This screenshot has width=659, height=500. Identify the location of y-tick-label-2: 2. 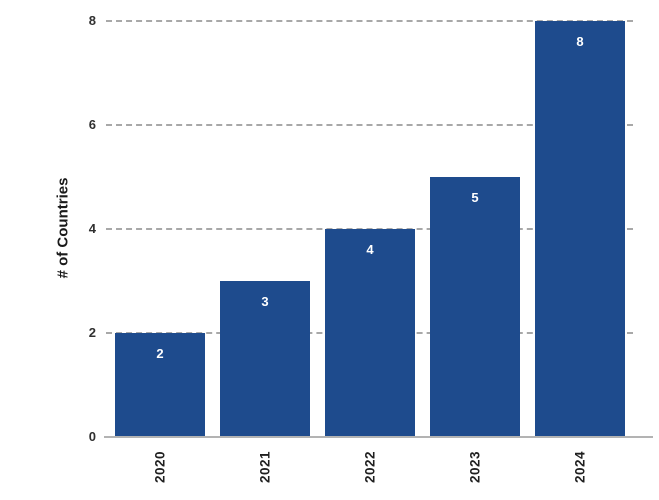
(92, 332).